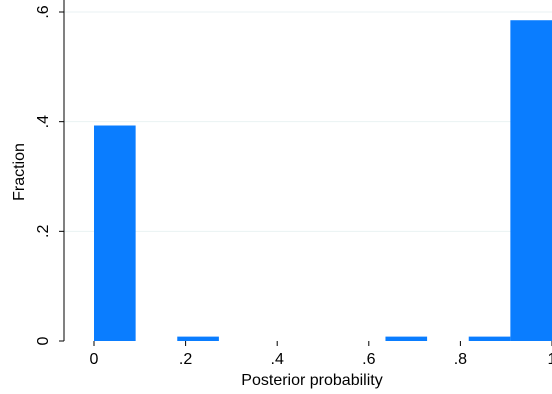 The height and width of the screenshot is (394, 552). Describe the element at coordinates (550, 359) in the screenshot. I see `x-tick-label-5: 1` at that location.